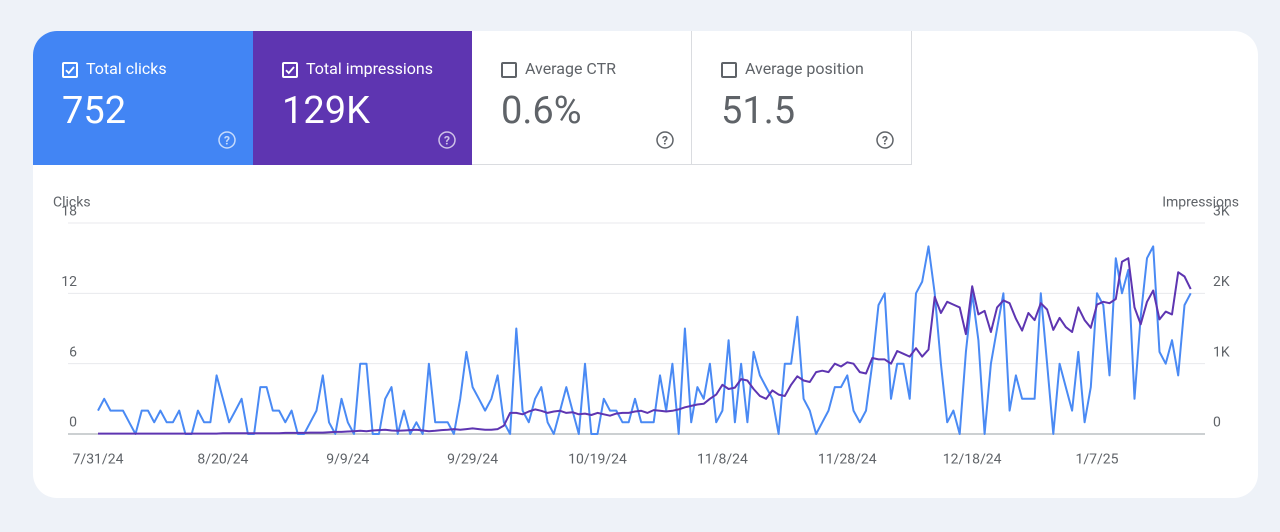 The image size is (1280, 532). I want to click on metric-label: Total impressions, so click(369, 68).